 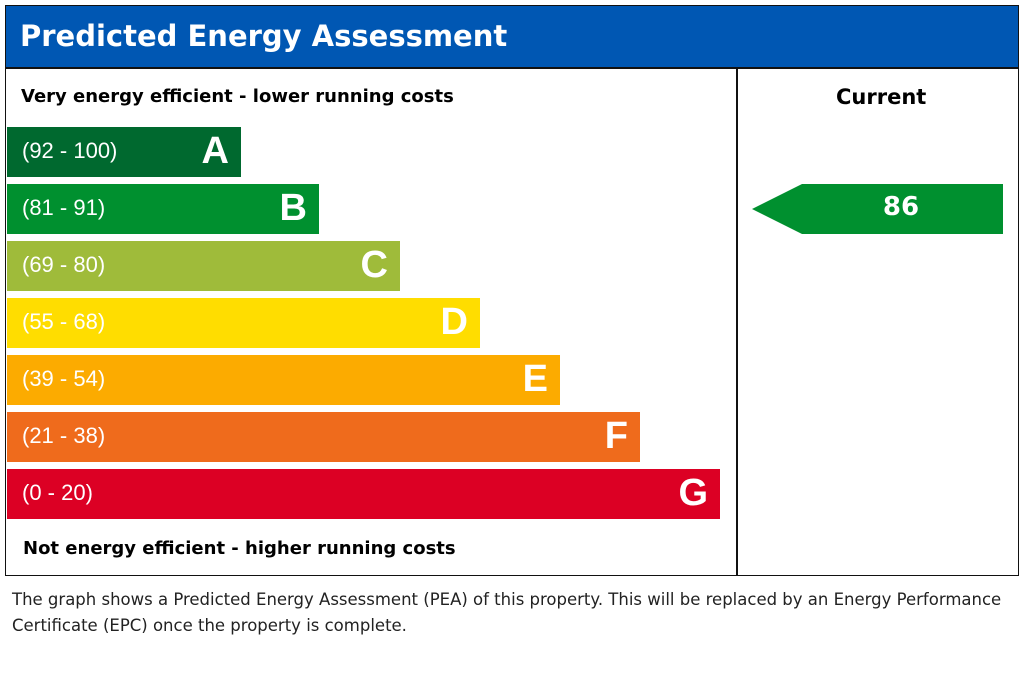 What do you see at coordinates (57, 492) in the screenshot?
I see `band-range: (0 - 20)` at bounding box center [57, 492].